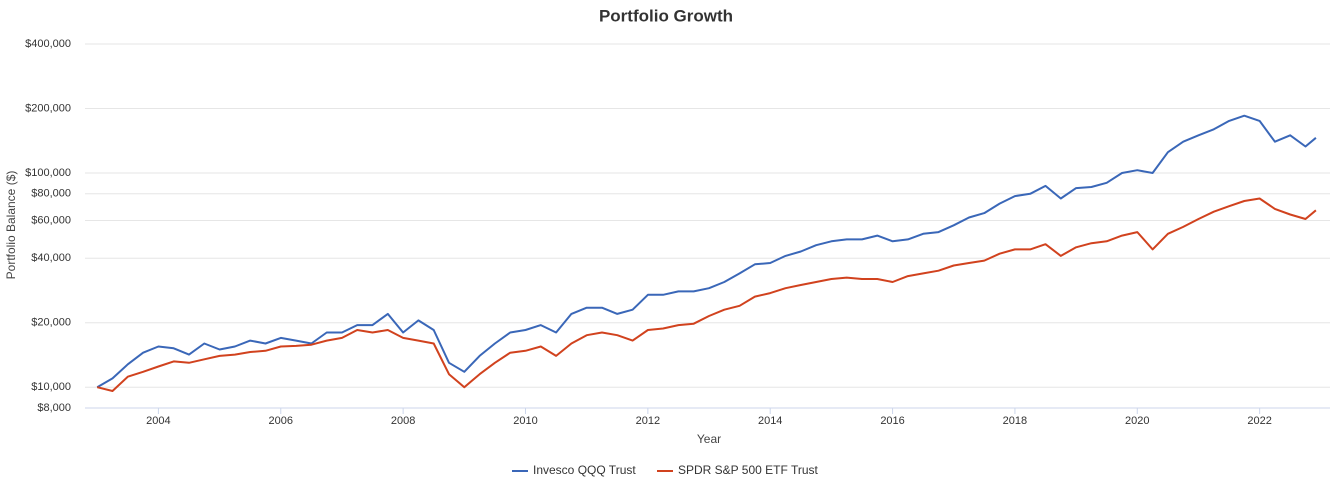 Image resolution: width=1341 pixels, height=480 pixels. What do you see at coordinates (709, 439) in the screenshot?
I see `x-axis-title: Year` at bounding box center [709, 439].